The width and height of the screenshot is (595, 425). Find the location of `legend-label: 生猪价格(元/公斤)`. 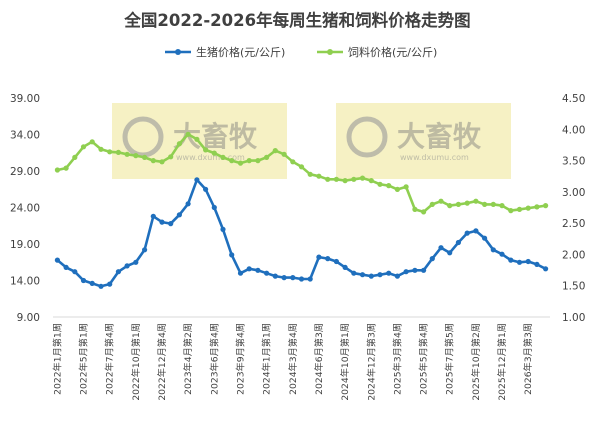

legend-label: 生猪价格(元/公斤) is located at coordinates (240, 52).